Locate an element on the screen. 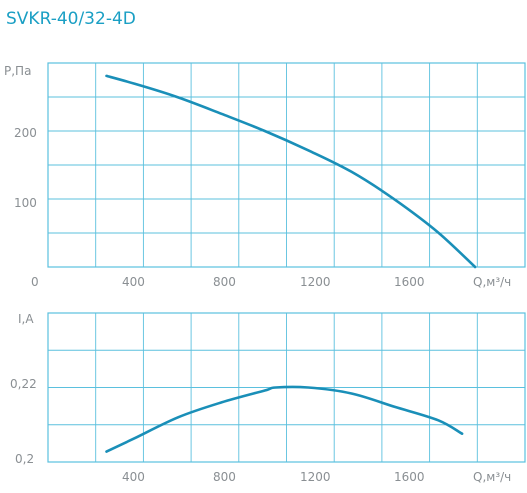 This screenshot has width=527, height=493. pressure-axis-label: P,Па is located at coordinates (17, 71).